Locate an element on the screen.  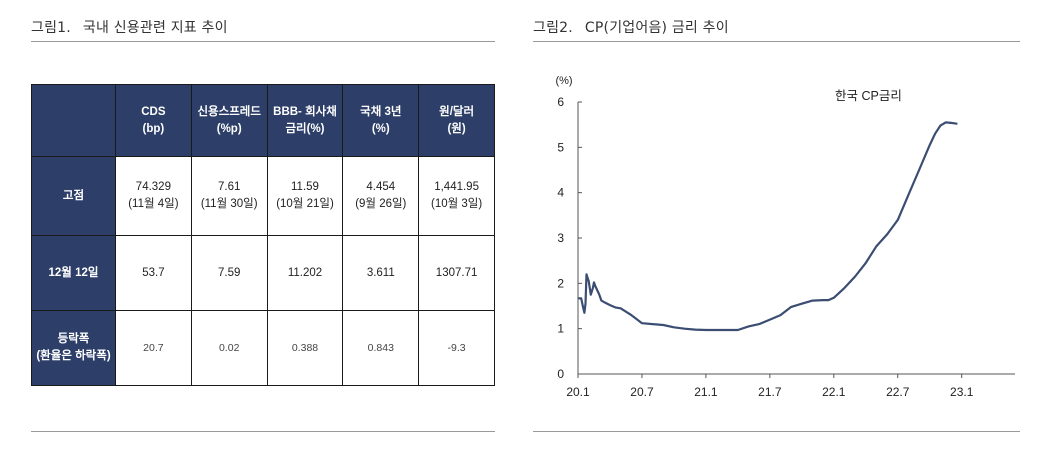
x-tick-label: 22.7 is located at coordinates (898, 392).